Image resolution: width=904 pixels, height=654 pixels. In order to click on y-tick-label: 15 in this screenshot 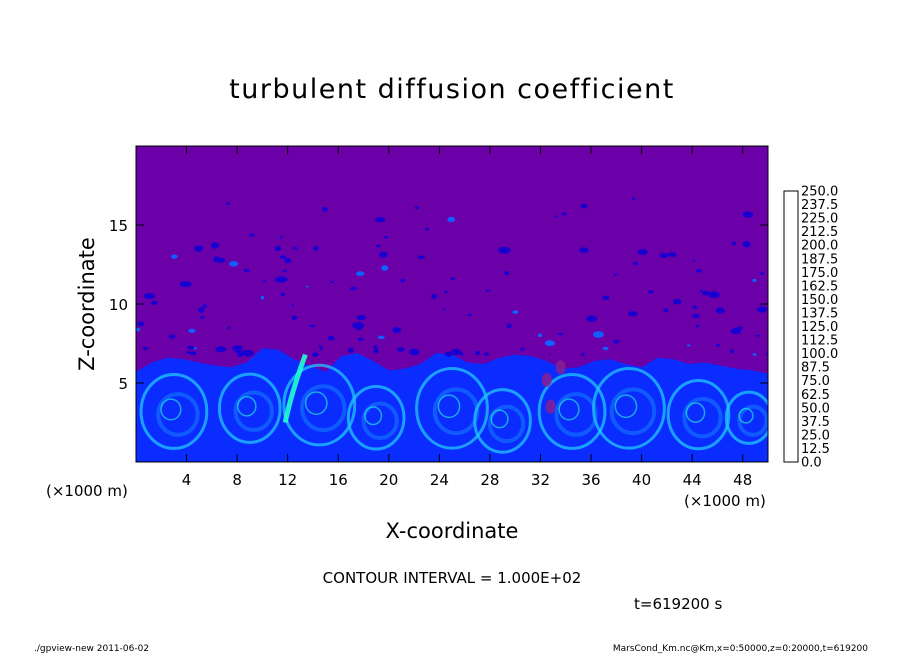, I will do `click(118, 226)`.